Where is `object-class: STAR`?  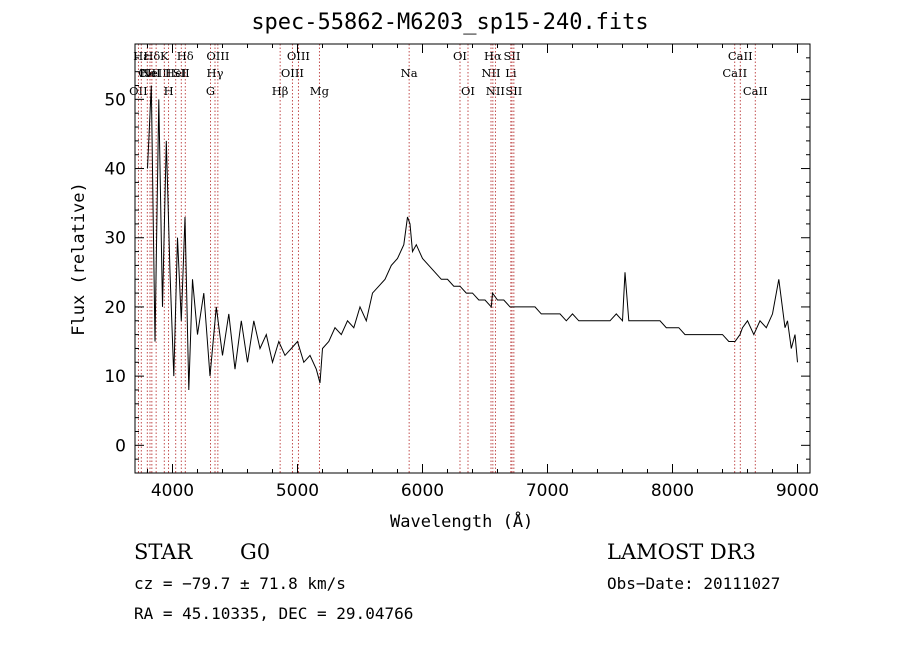 object-class: STAR is located at coordinates (163, 552).